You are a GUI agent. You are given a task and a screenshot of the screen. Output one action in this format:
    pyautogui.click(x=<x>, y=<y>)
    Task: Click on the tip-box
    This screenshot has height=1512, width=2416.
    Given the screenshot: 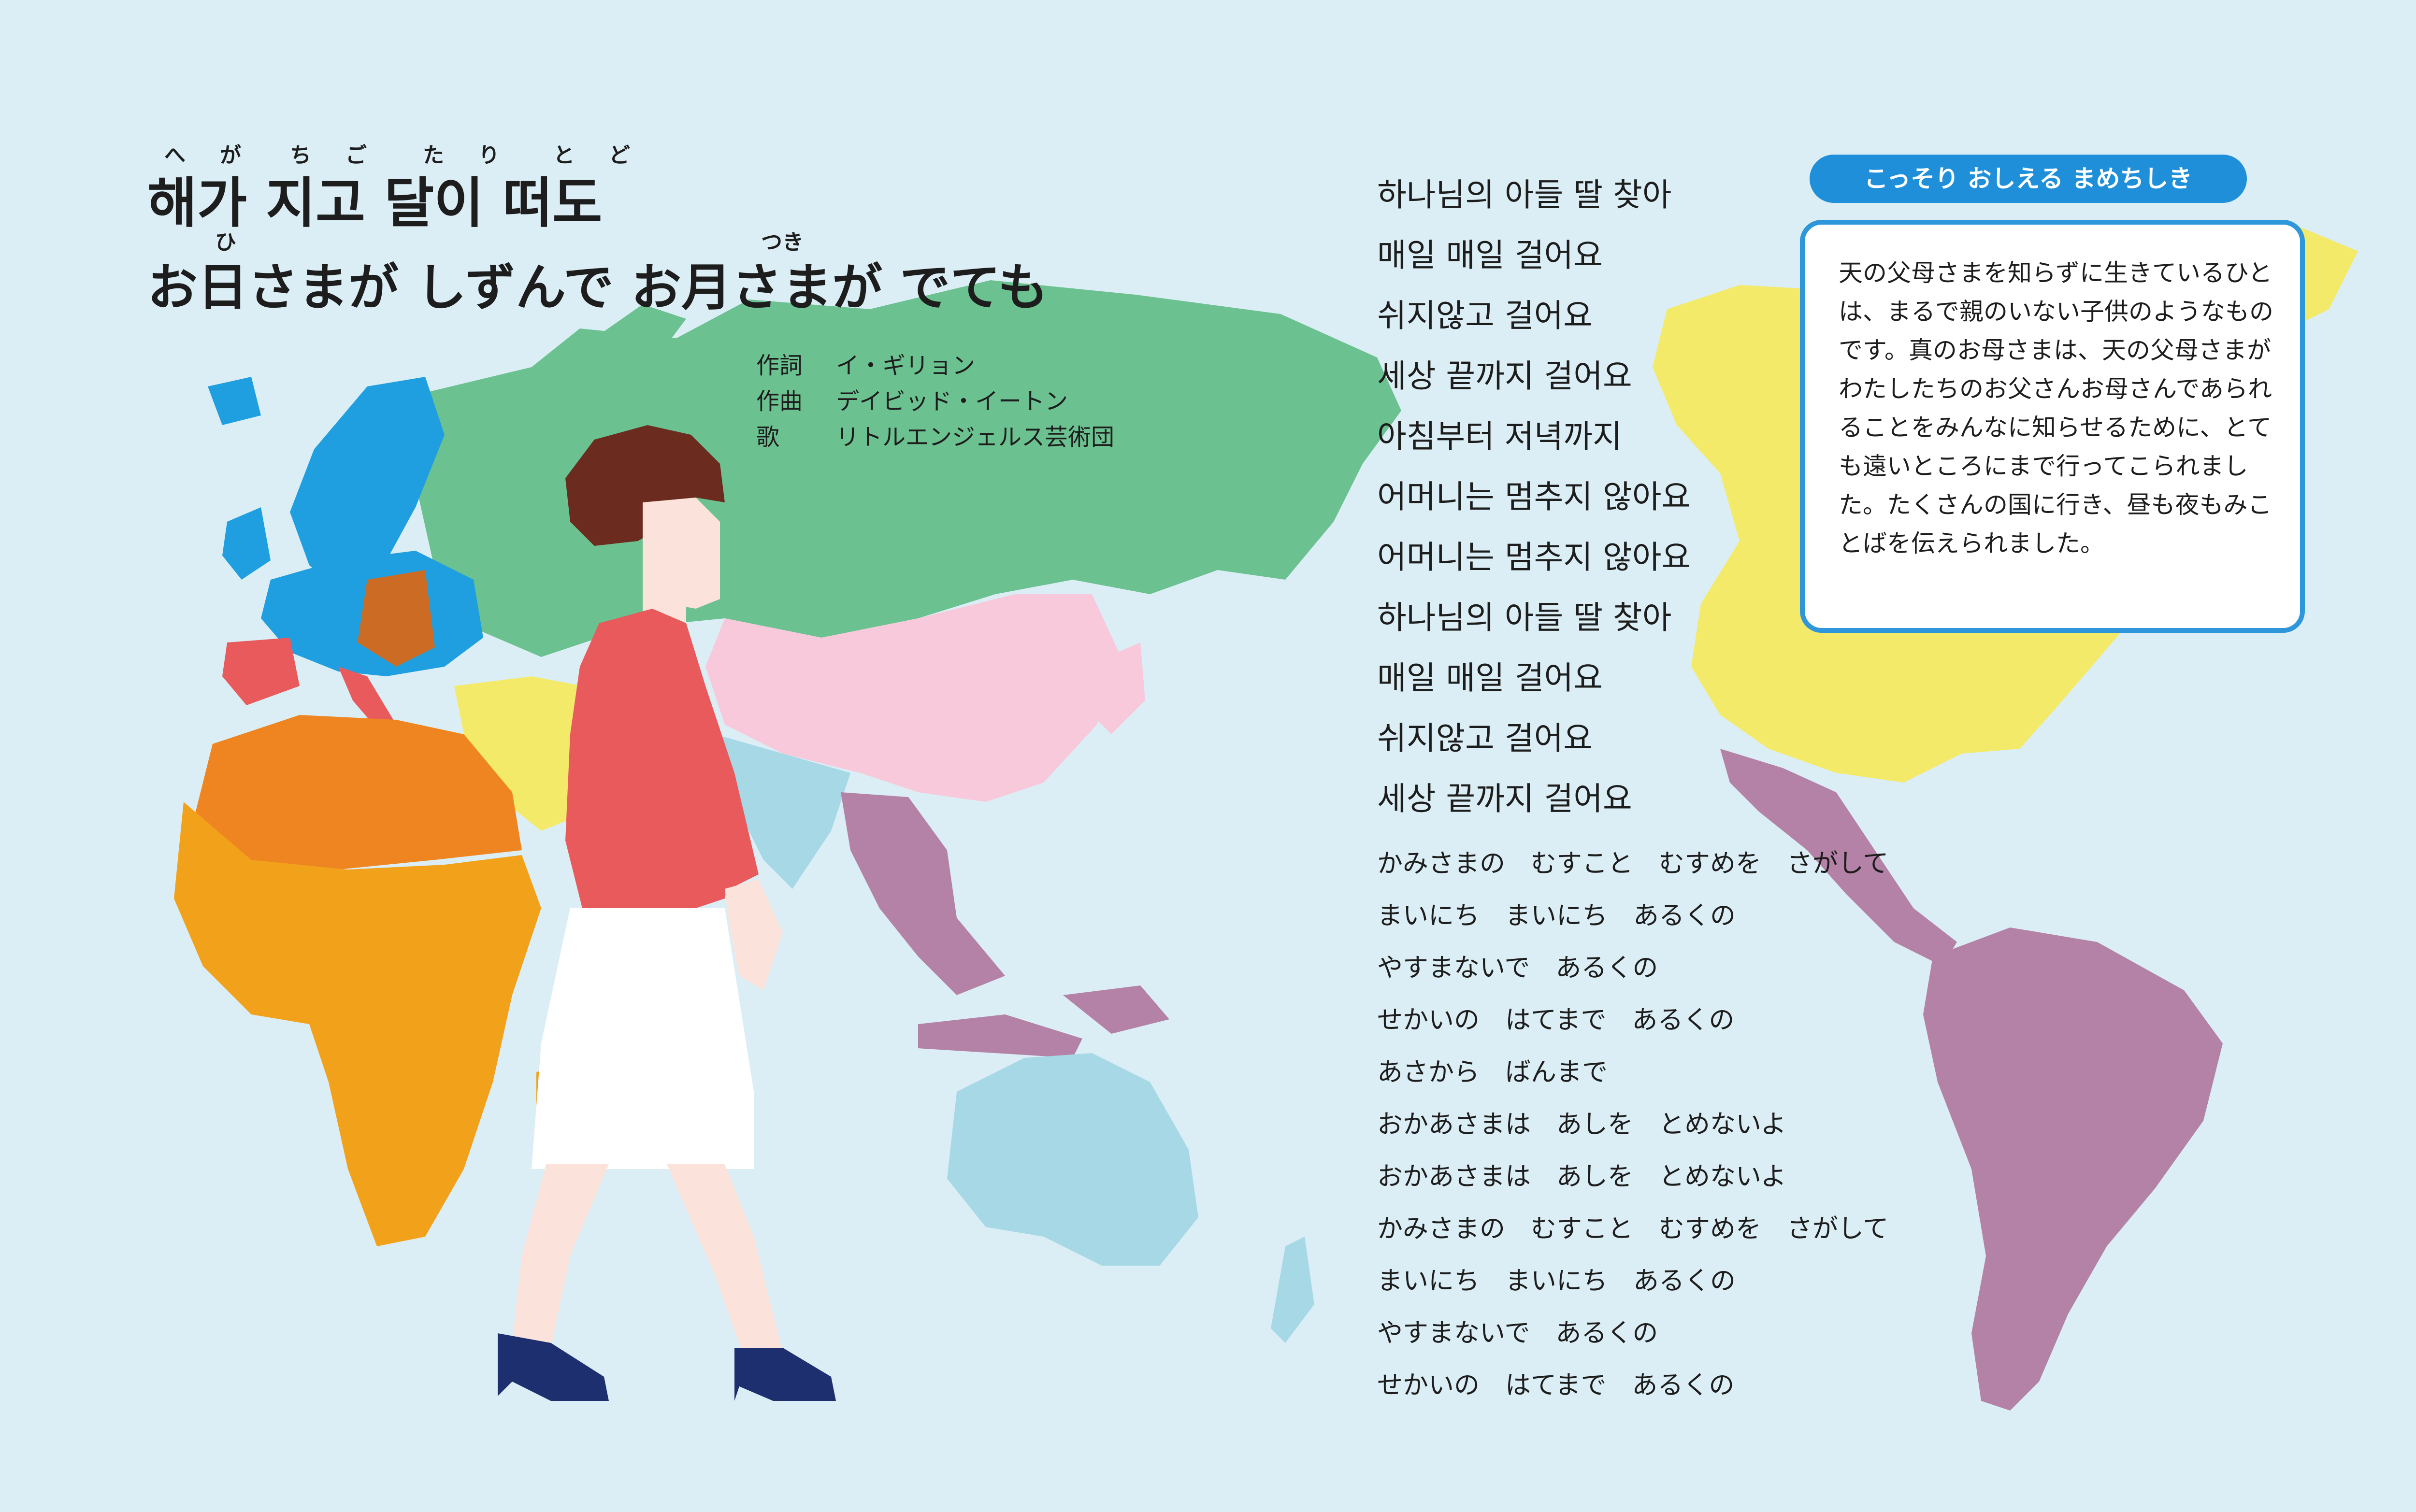 What is the action you would take?
    pyautogui.click(x=2052, y=426)
    